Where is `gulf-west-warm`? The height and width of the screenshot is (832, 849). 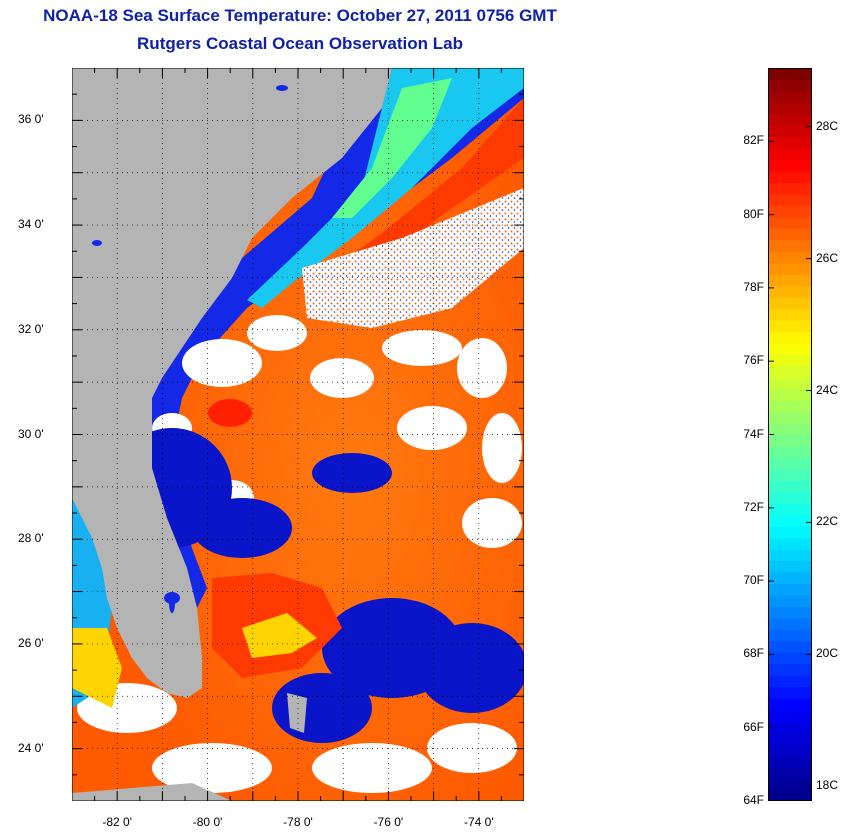 gulf-west-warm is located at coordinates (97, 668).